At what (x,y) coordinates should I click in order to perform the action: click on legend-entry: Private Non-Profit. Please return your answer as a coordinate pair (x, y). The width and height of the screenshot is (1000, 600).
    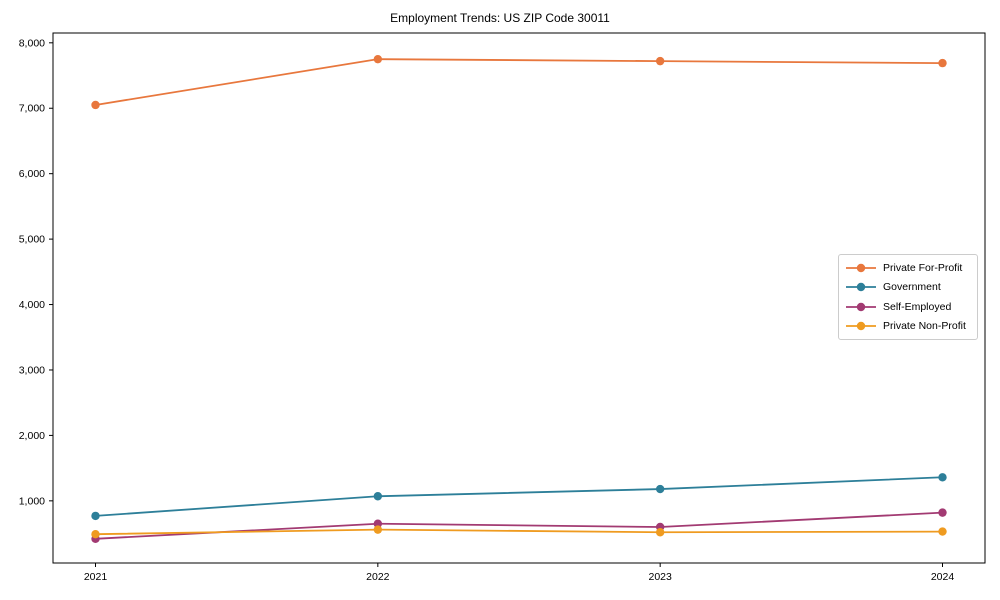
    Looking at the image, I should click on (908, 326).